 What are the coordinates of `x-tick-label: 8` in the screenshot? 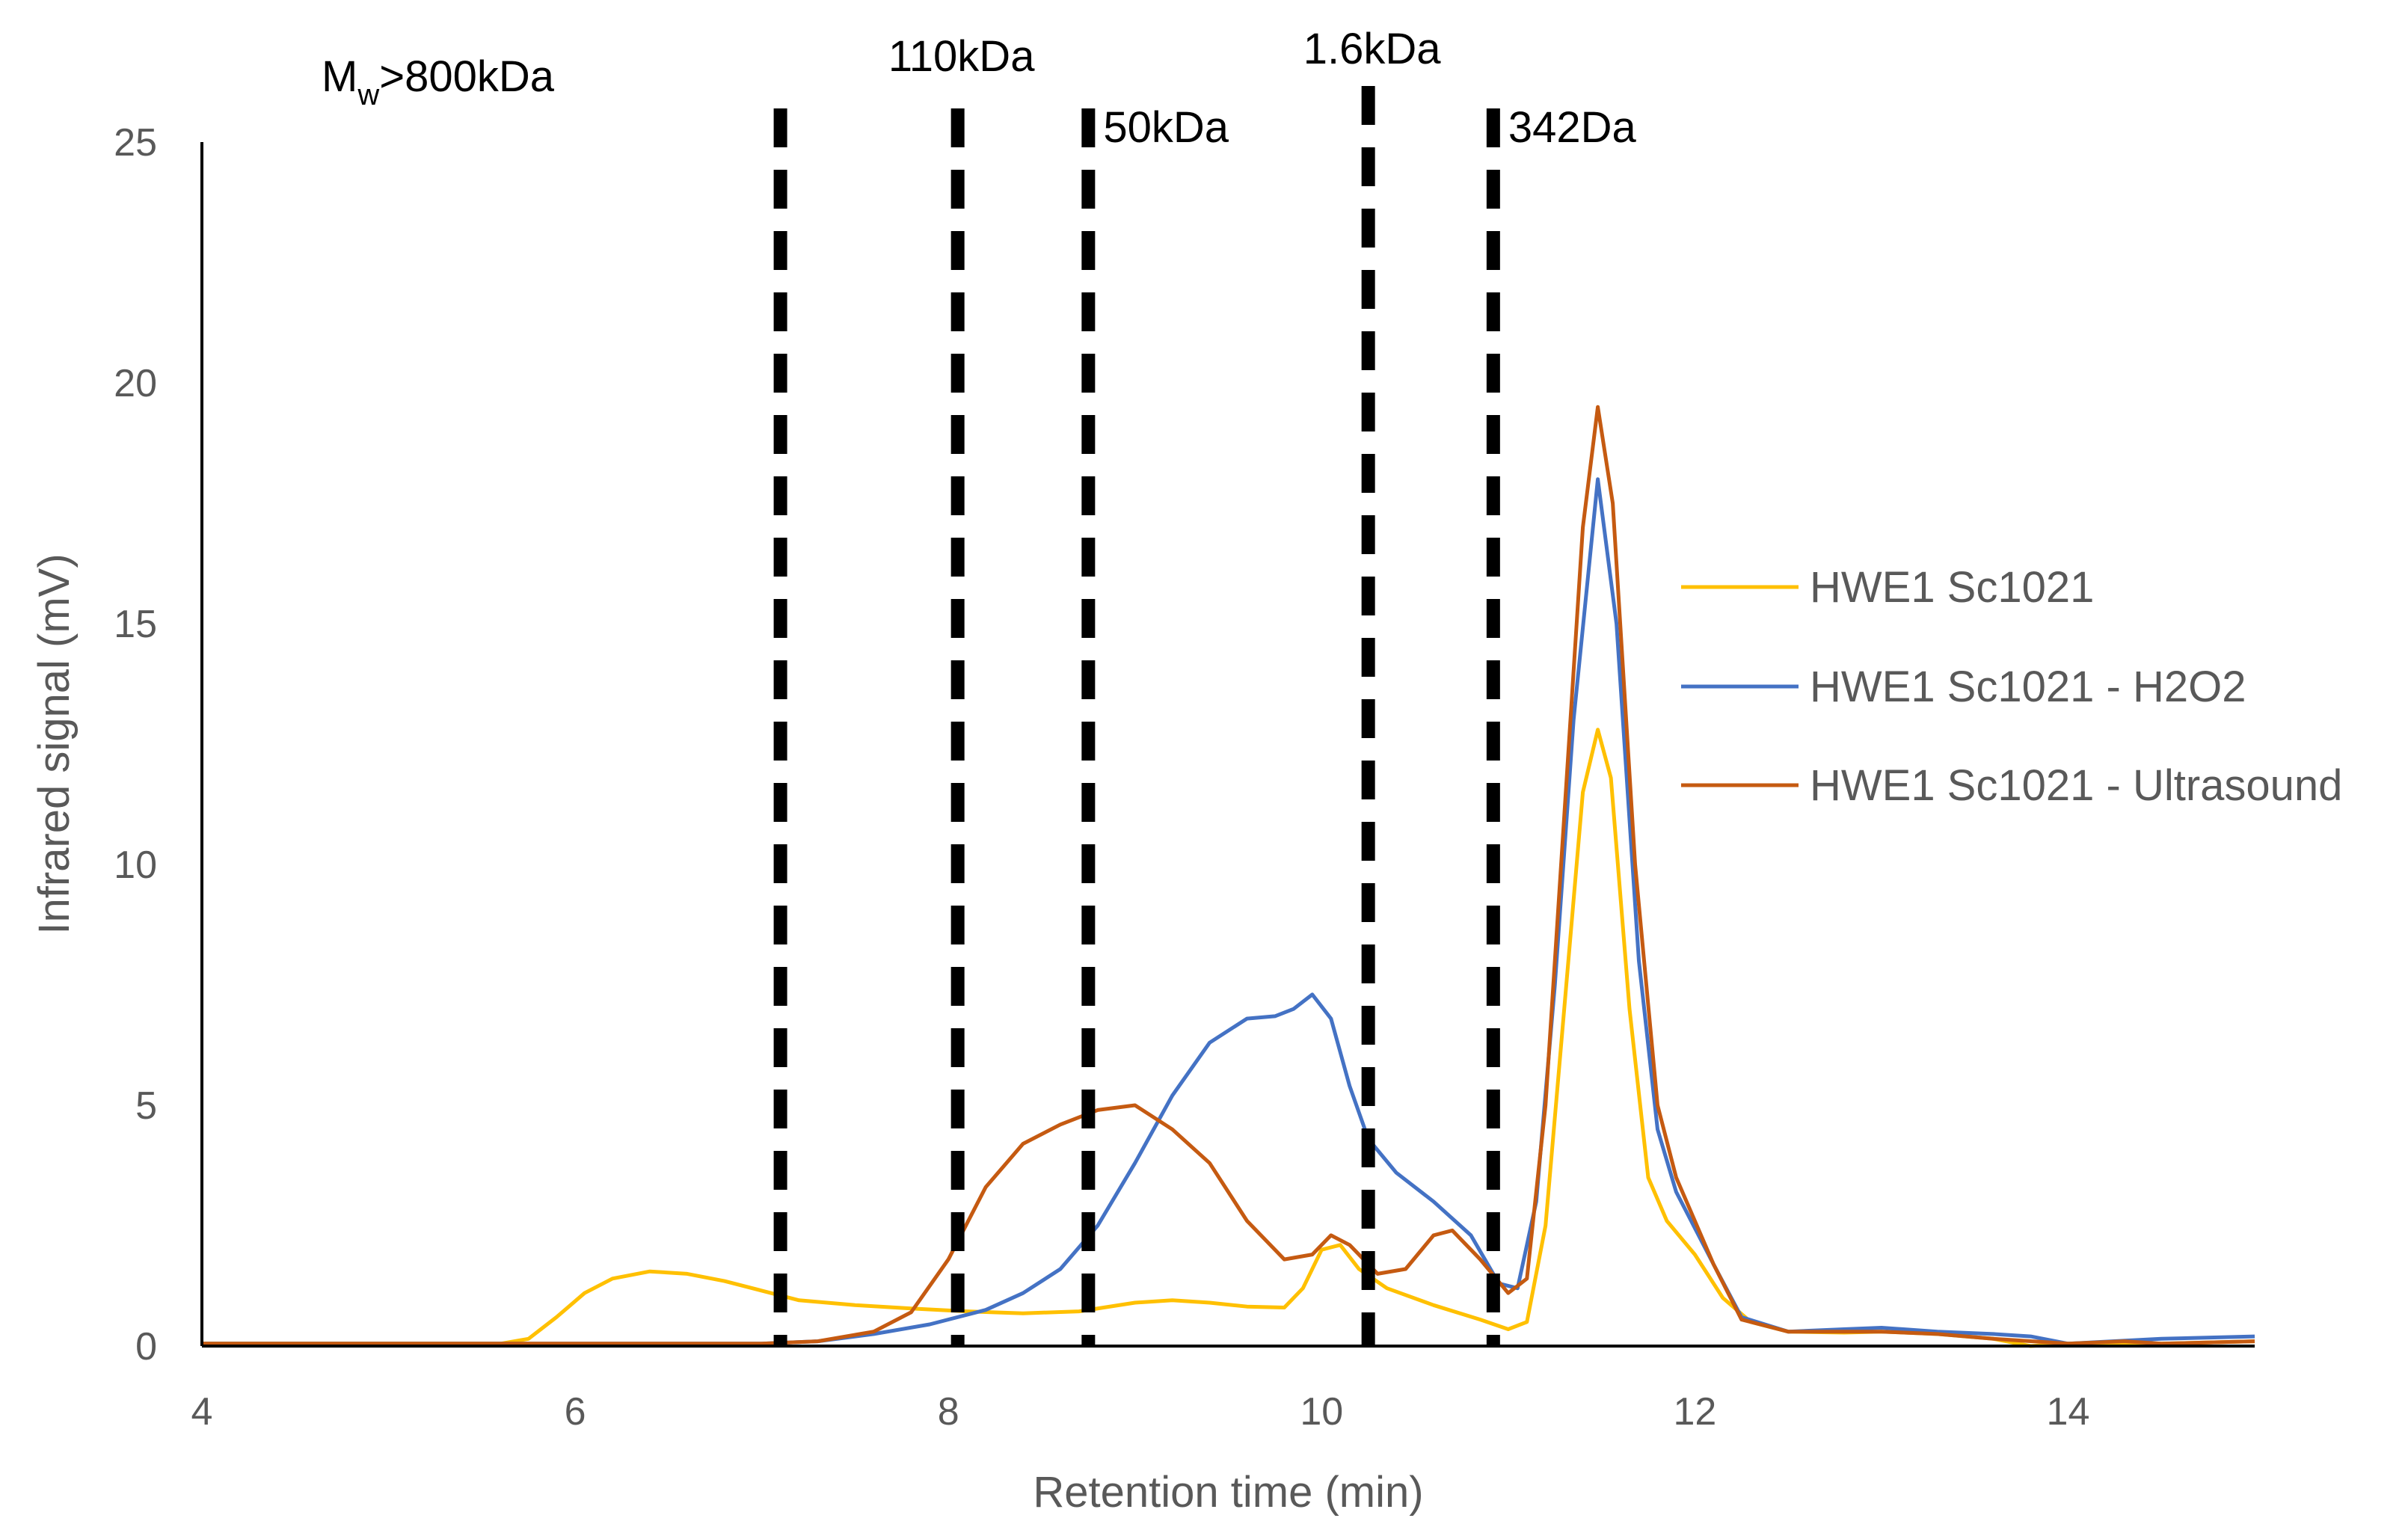 It's located at (948, 1412).